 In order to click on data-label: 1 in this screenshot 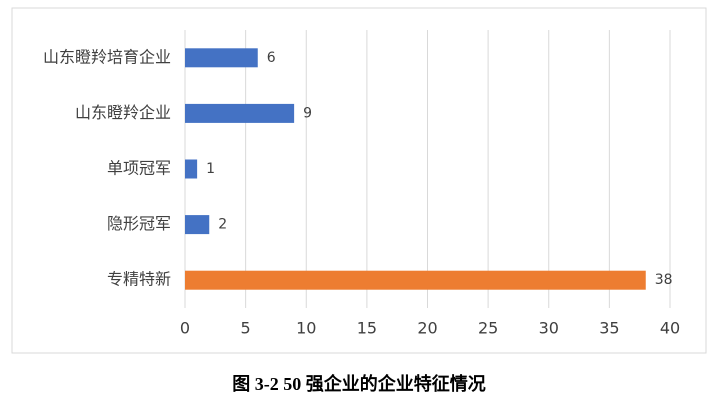, I will do `click(210, 169)`.